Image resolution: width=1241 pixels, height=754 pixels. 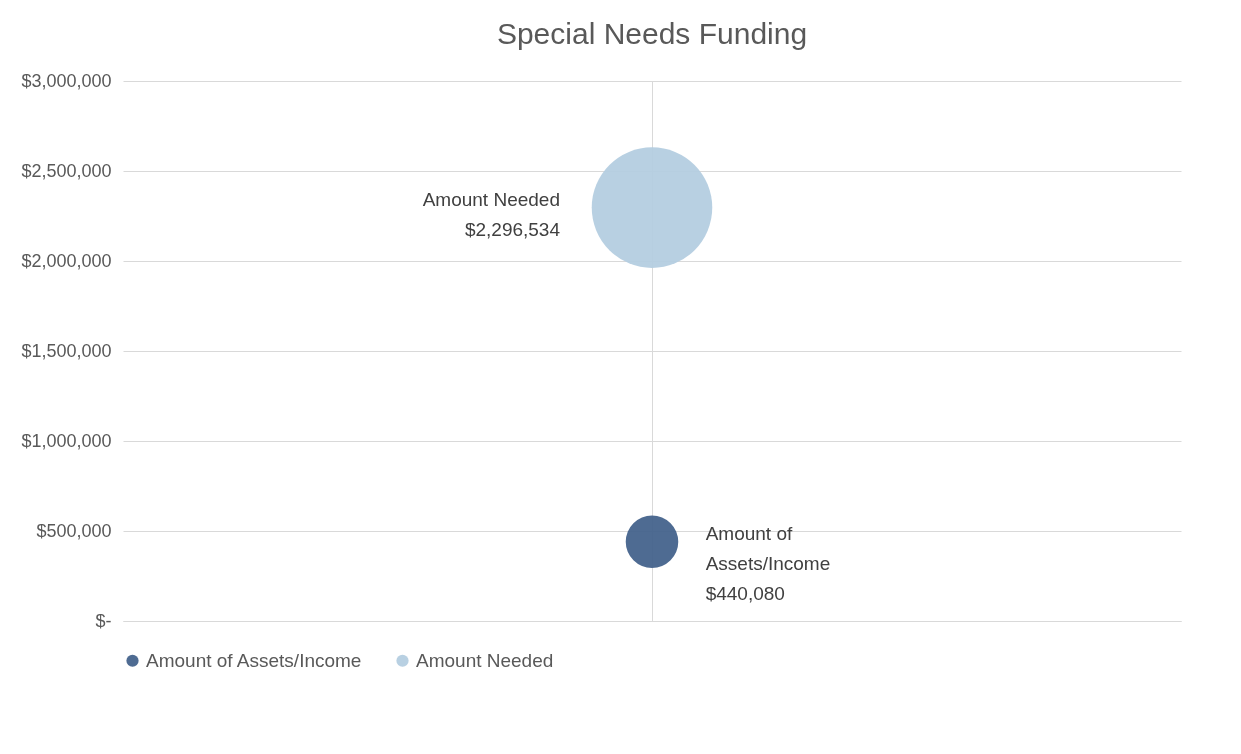 I want to click on y-tick-label: $500,000, so click(x=74, y=530).